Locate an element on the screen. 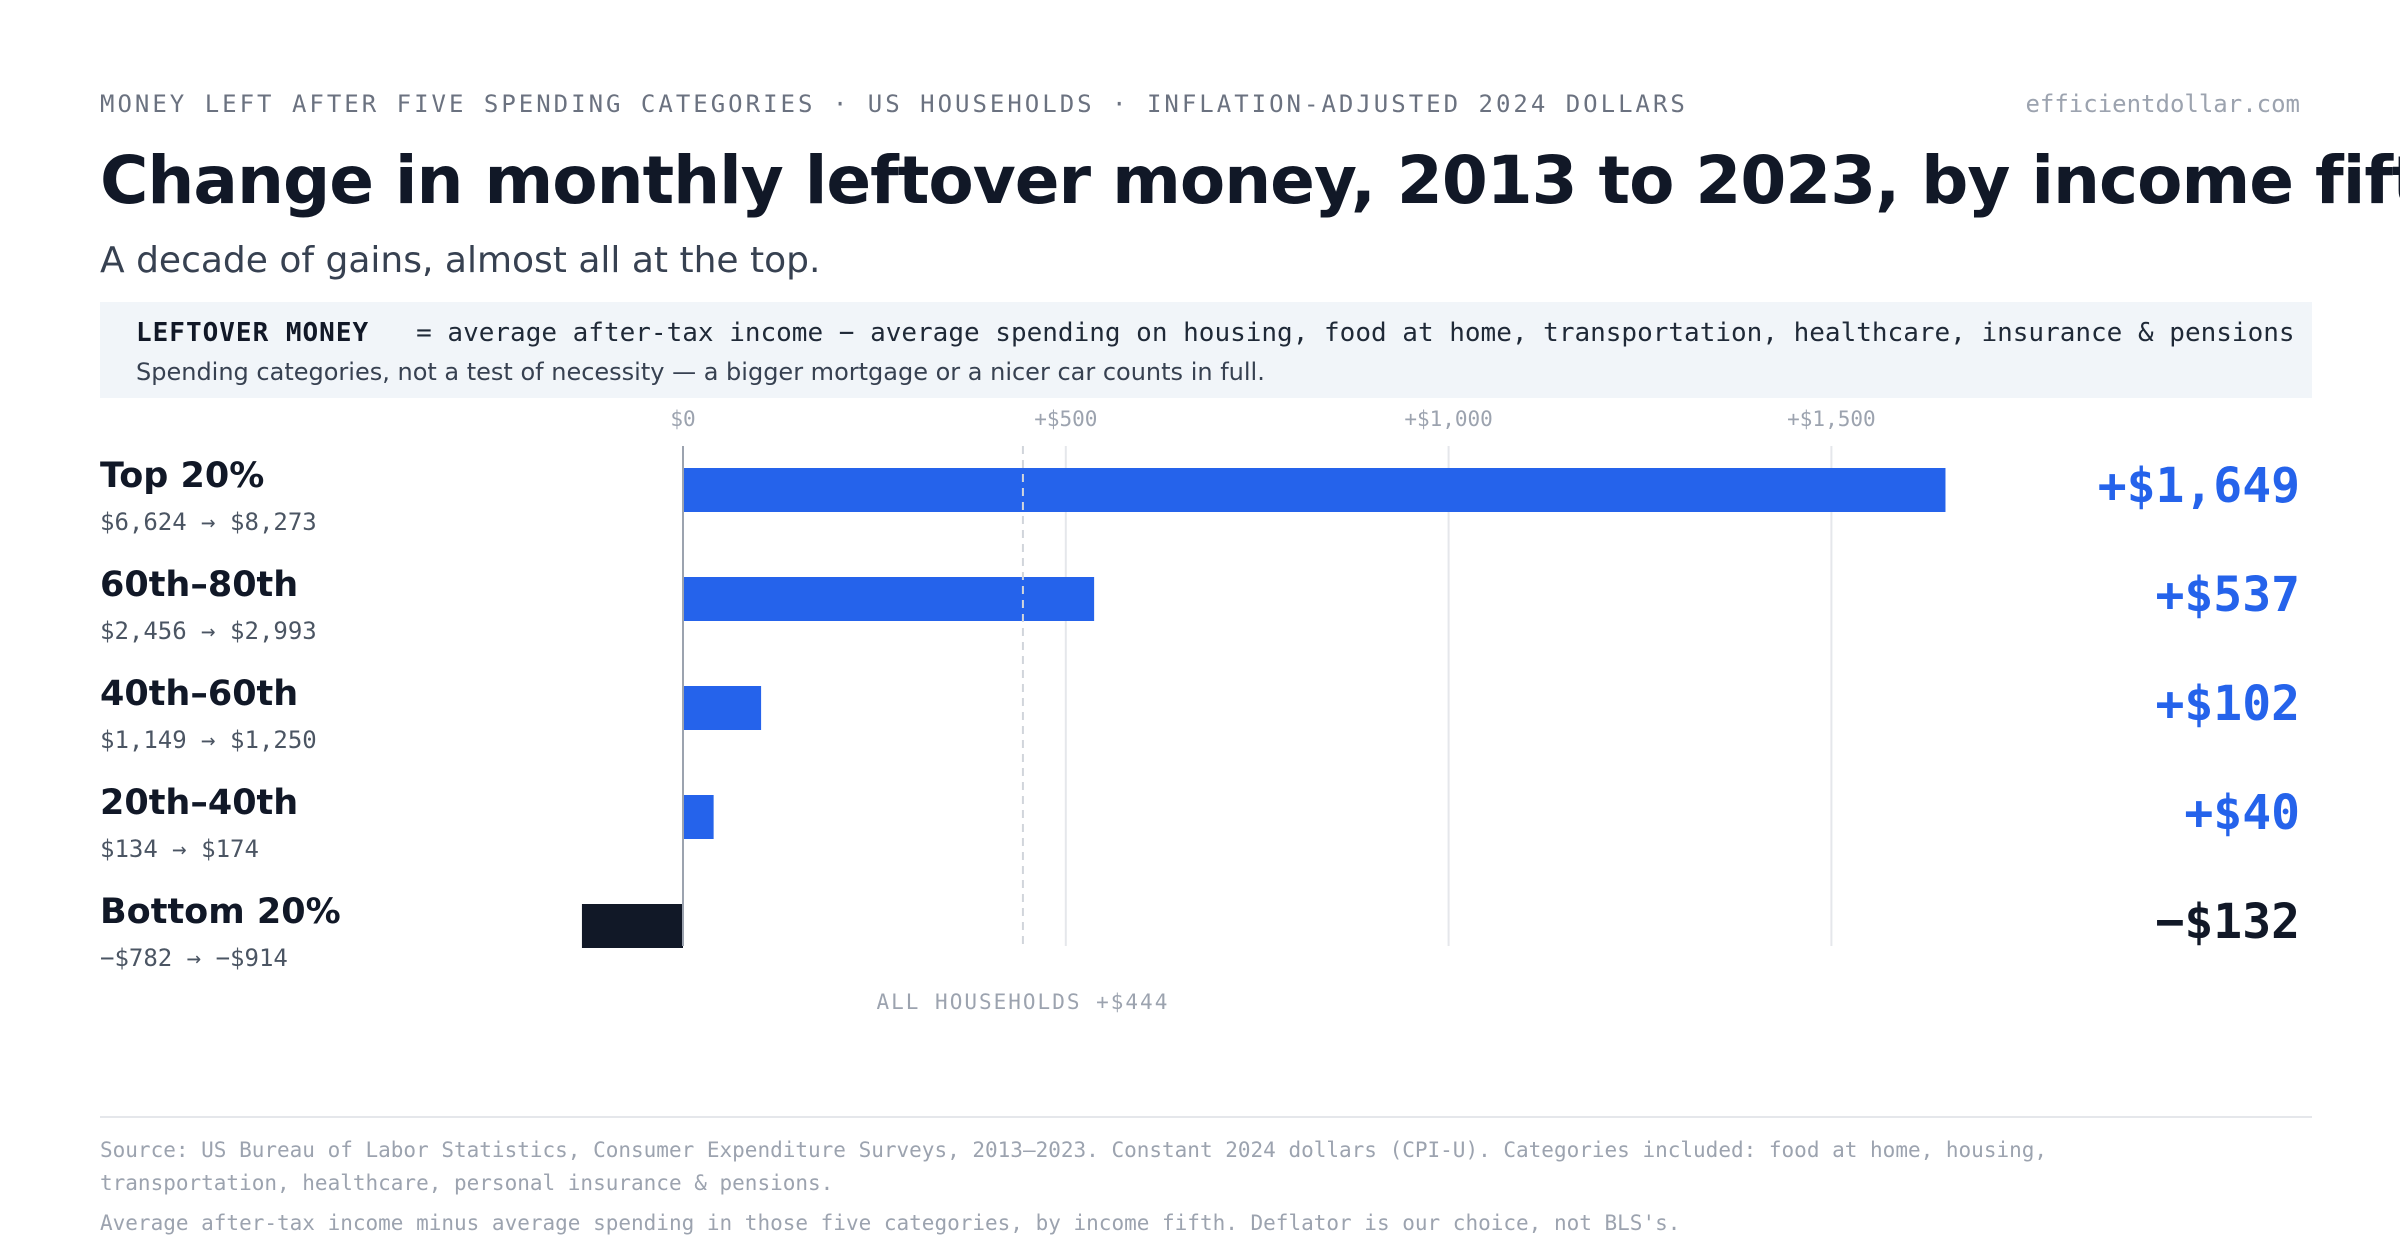  row-label: Top 20% is located at coordinates (182, 476).